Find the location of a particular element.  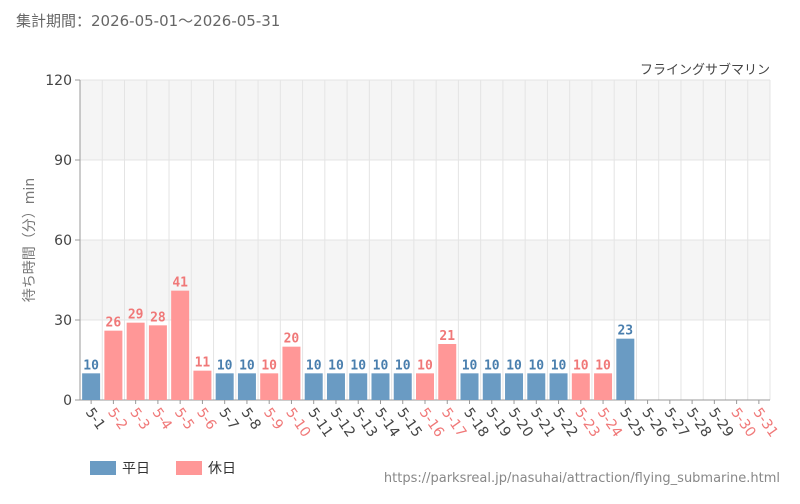

bar-value-label: 20 is located at coordinates (292, 339).